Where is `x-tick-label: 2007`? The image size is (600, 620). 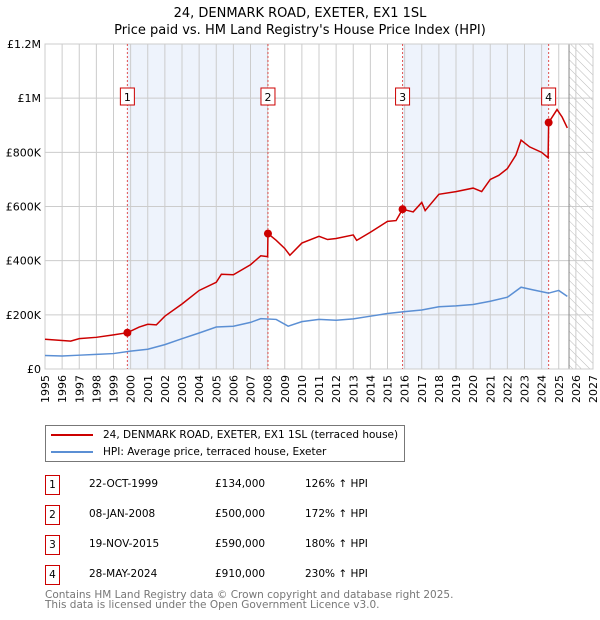 x-tick-label: 2007 is located at coordinates (251, 389).